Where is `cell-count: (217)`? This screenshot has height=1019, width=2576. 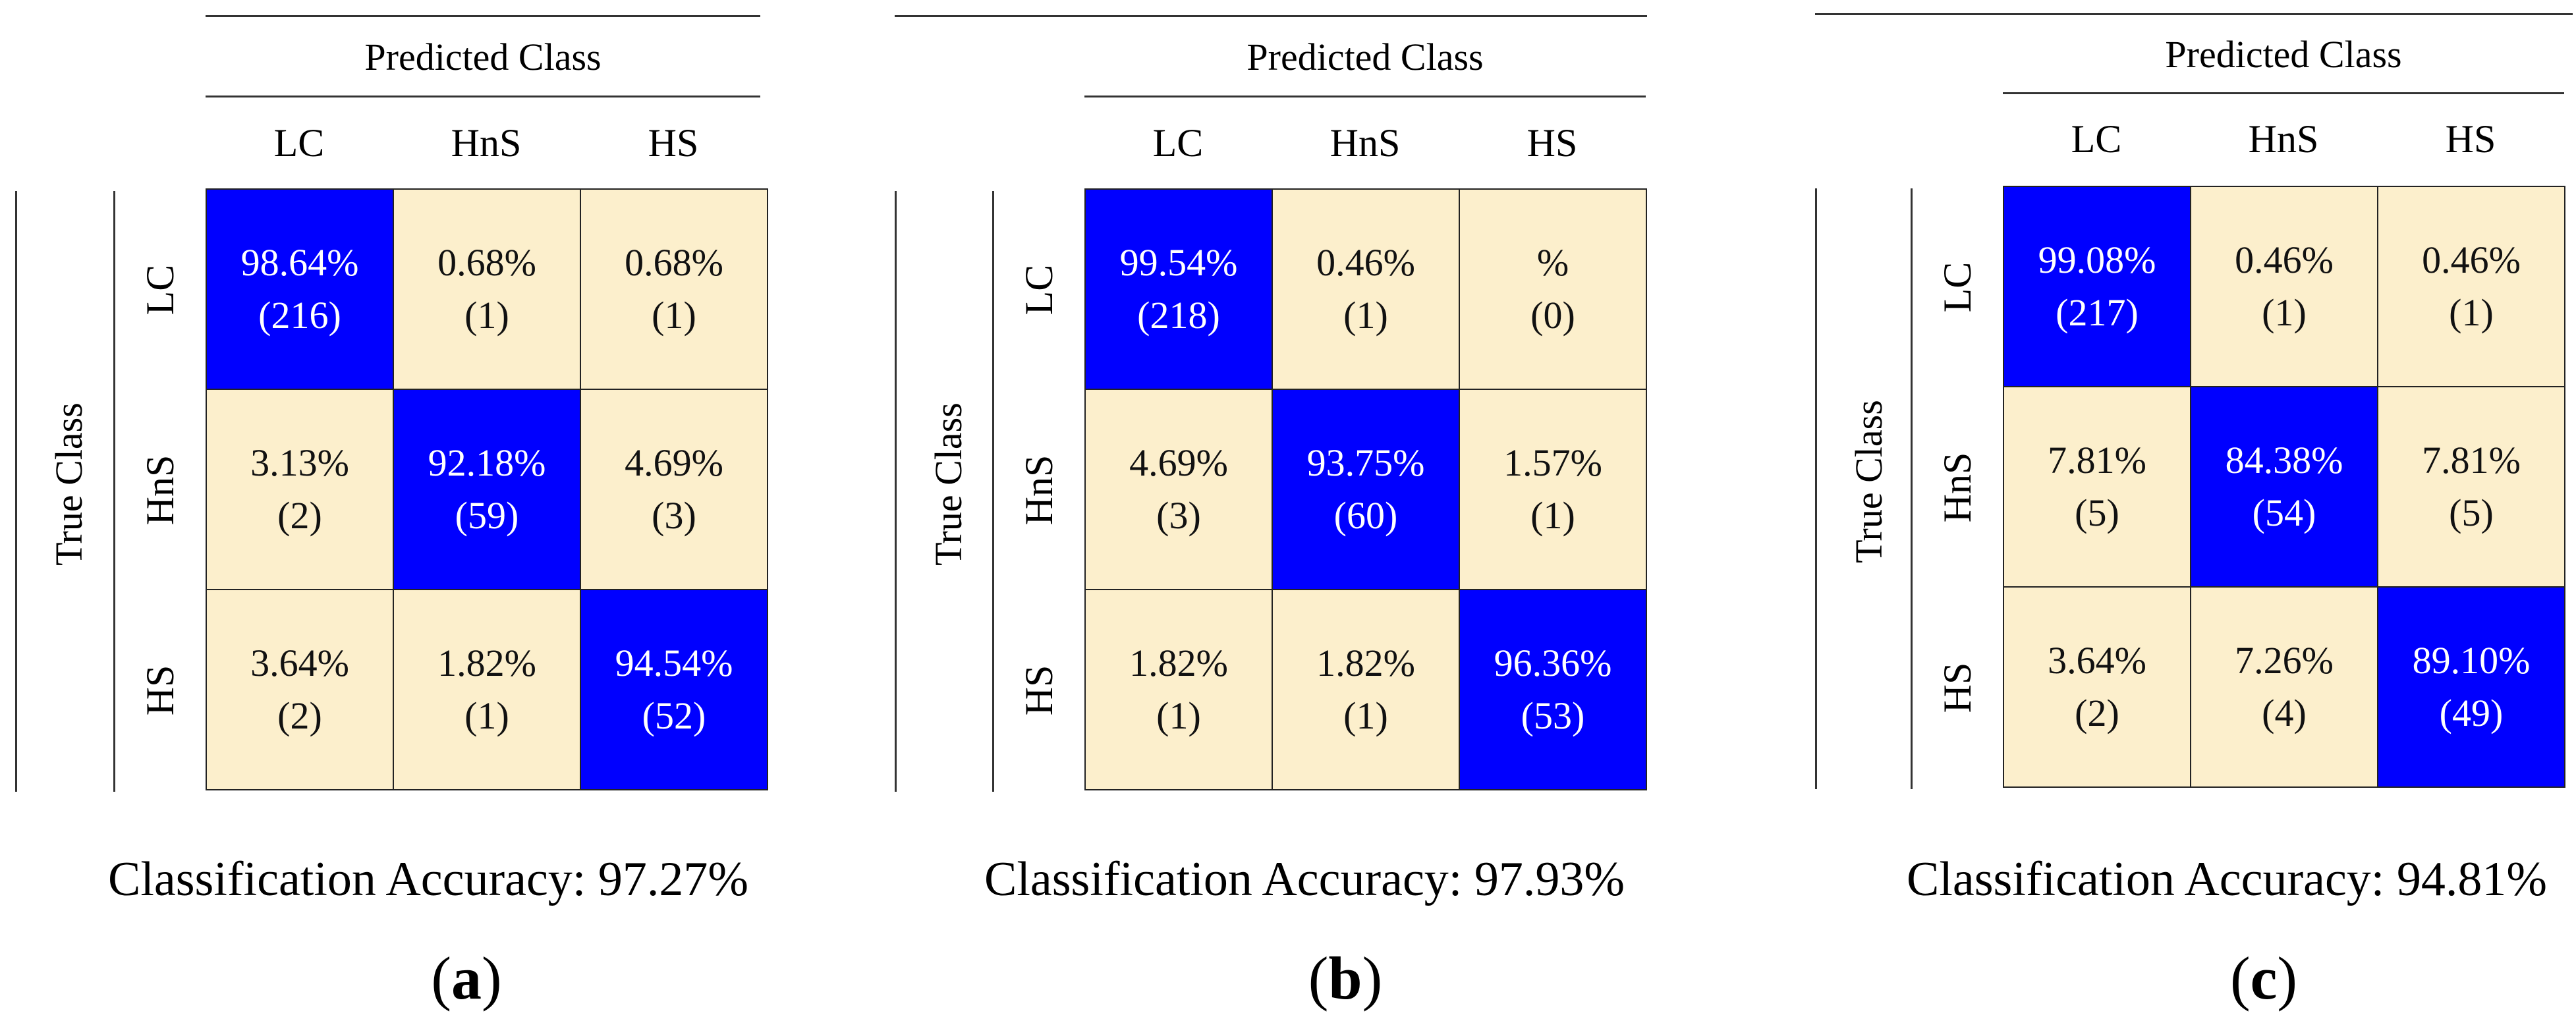 cell-count: (217) is located at coordinates (2097, 312).